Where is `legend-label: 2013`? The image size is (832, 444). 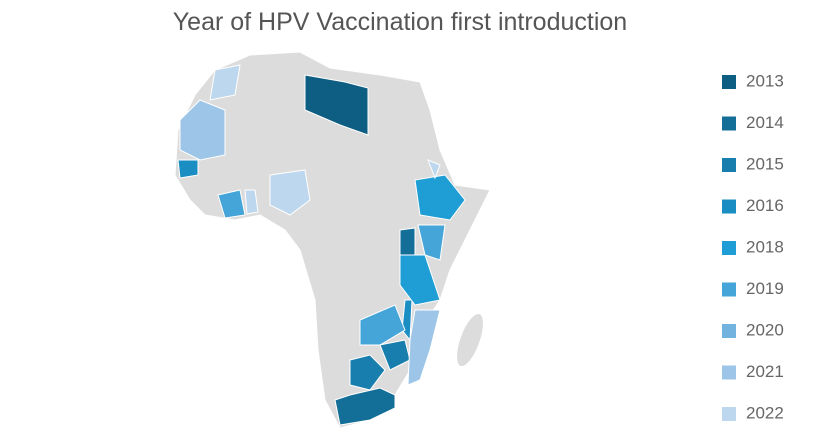 legend-label: 2013 is located at coordinates (765, 80).